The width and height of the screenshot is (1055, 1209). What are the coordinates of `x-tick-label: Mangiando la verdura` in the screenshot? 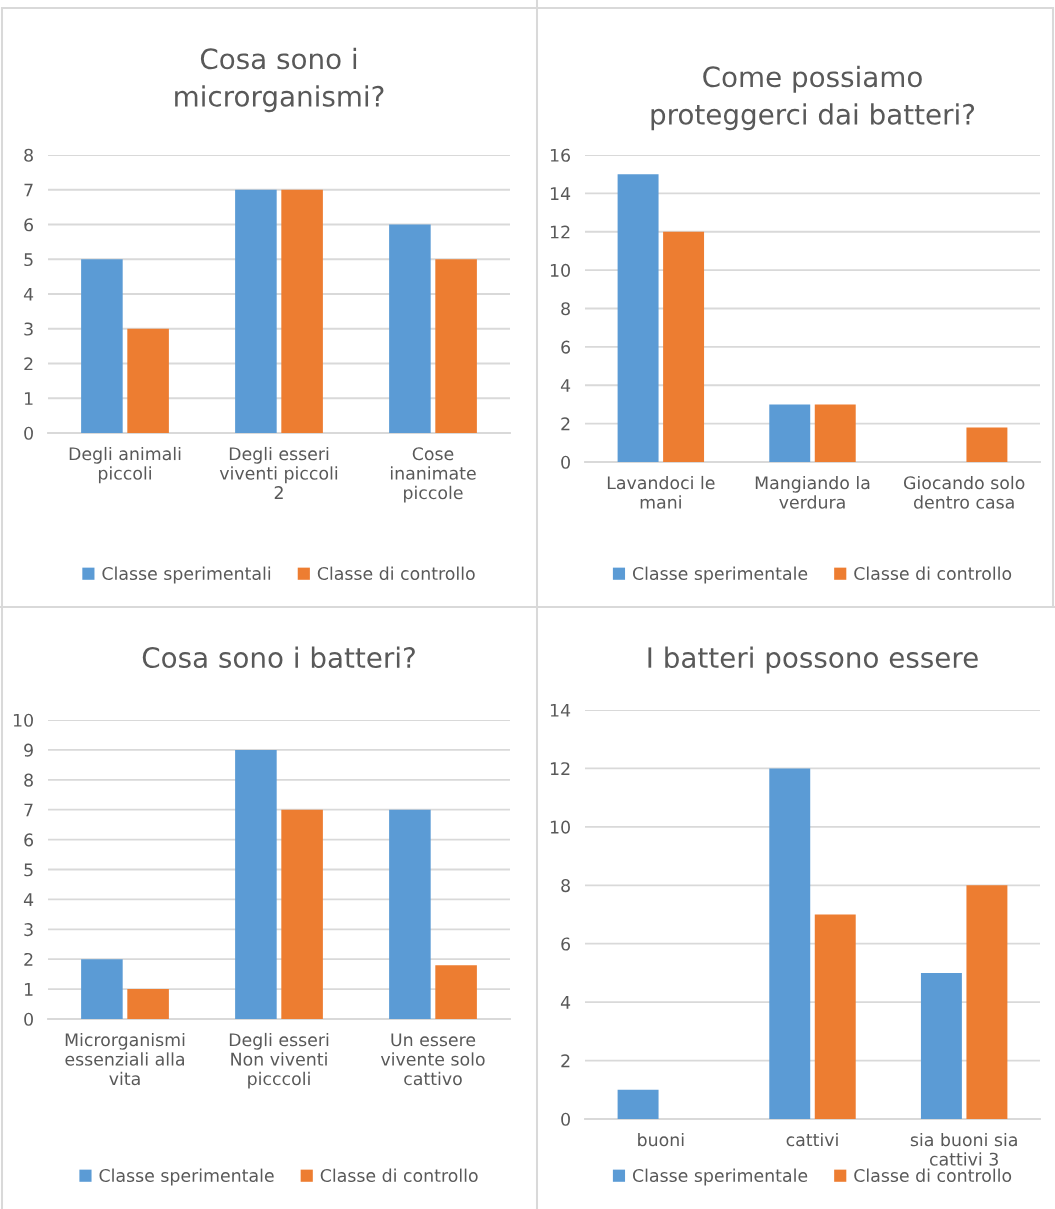 It's located at (812, 492).